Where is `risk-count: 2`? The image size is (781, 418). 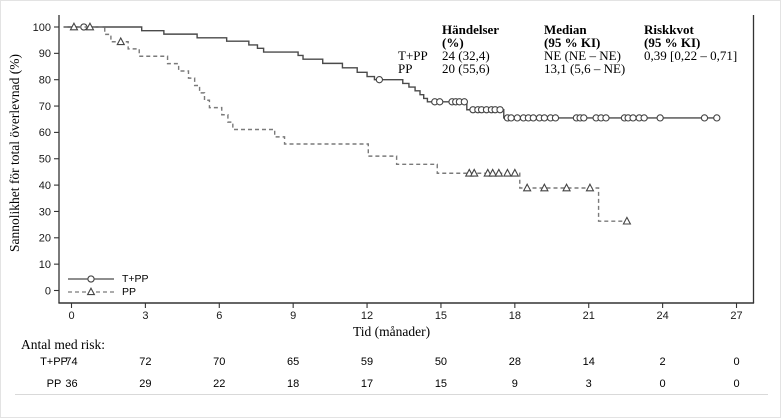 risk-count: 2 is located at coordinates (662, 362).